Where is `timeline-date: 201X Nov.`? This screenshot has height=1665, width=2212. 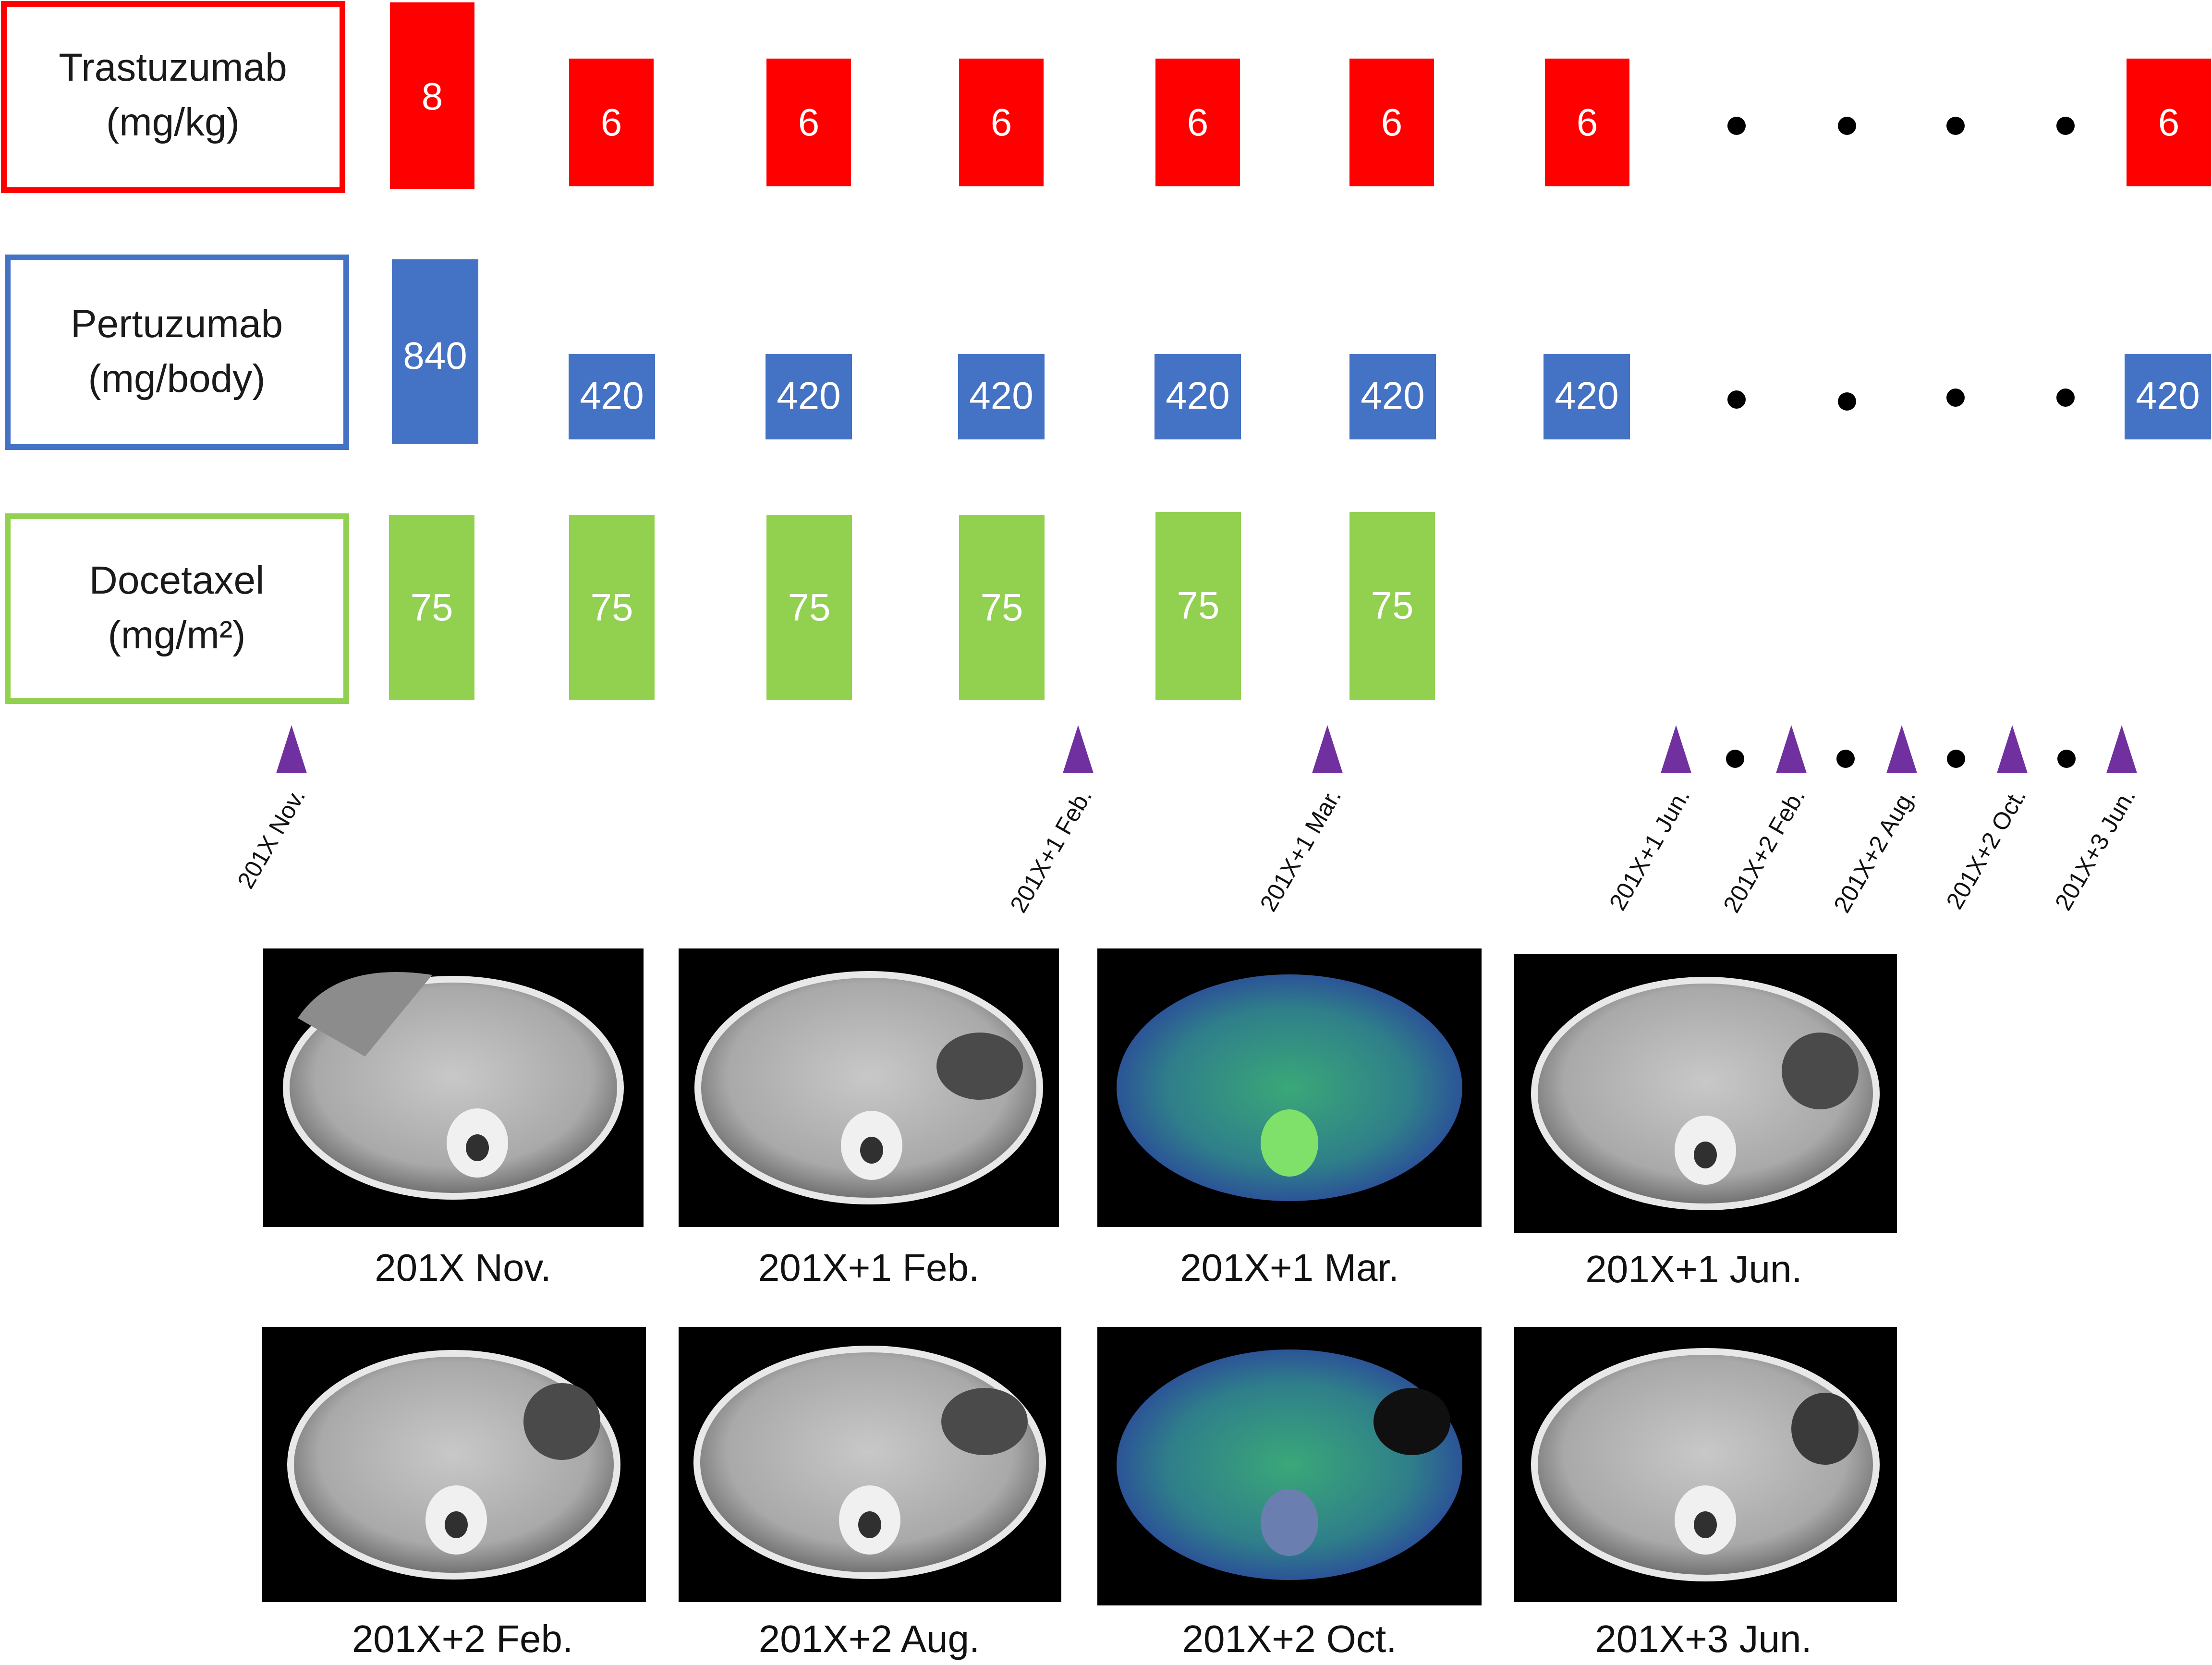
timeline-date: 201X Nov. is located at coordinates (271, 838).